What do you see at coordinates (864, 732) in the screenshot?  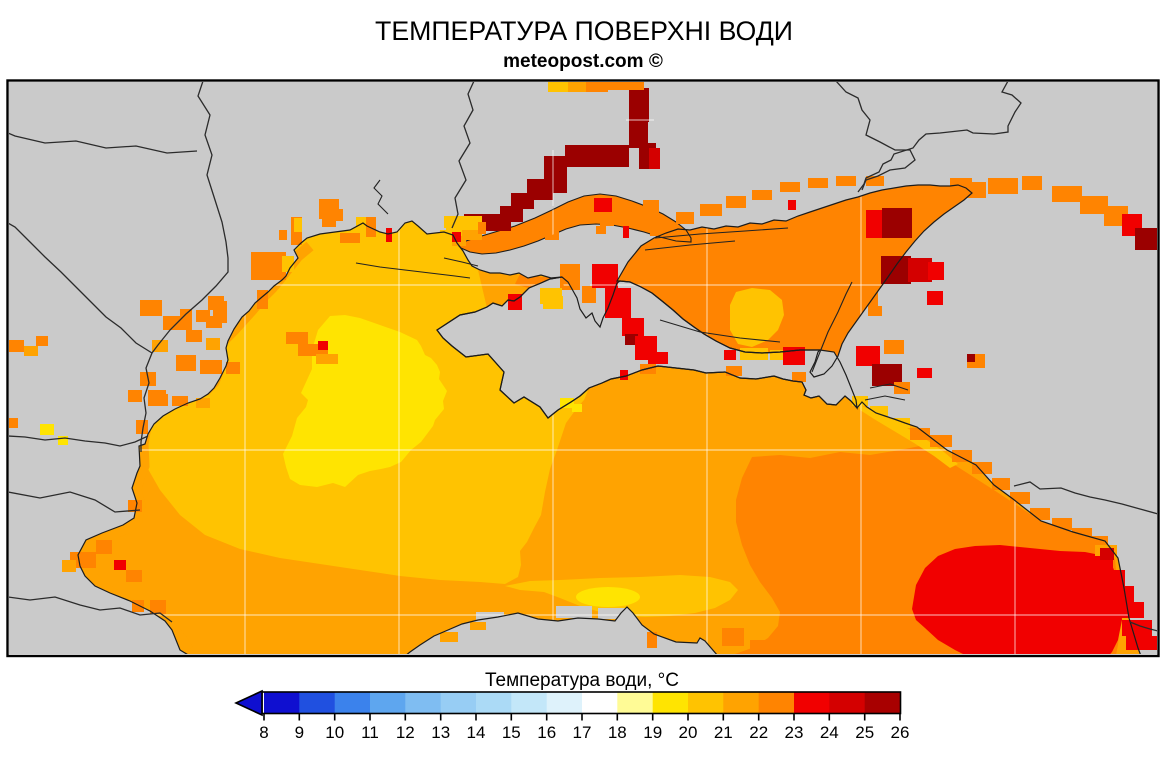 I see `svg-text: 25` at bounding box center [864, 732].